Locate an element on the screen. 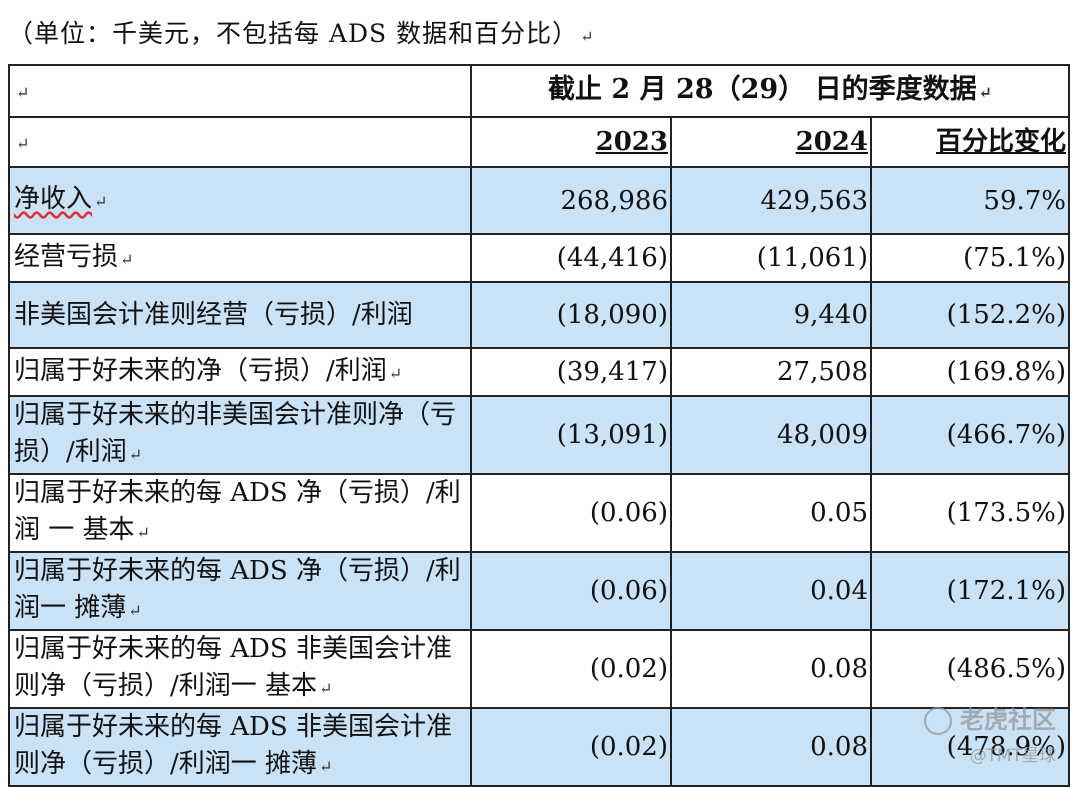  watermark-line2: @TMT星球 is located at coordinates (1012, 756).